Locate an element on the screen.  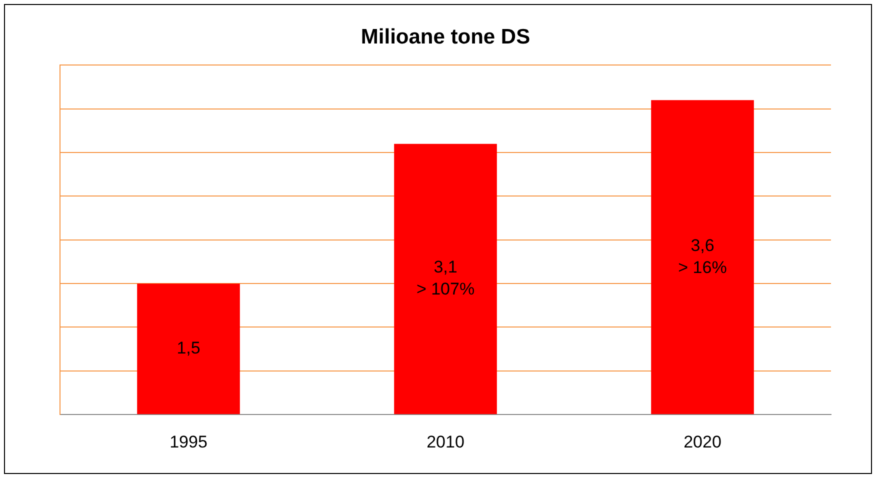
data-label: 1,5 is located at coordinates (188, 348).